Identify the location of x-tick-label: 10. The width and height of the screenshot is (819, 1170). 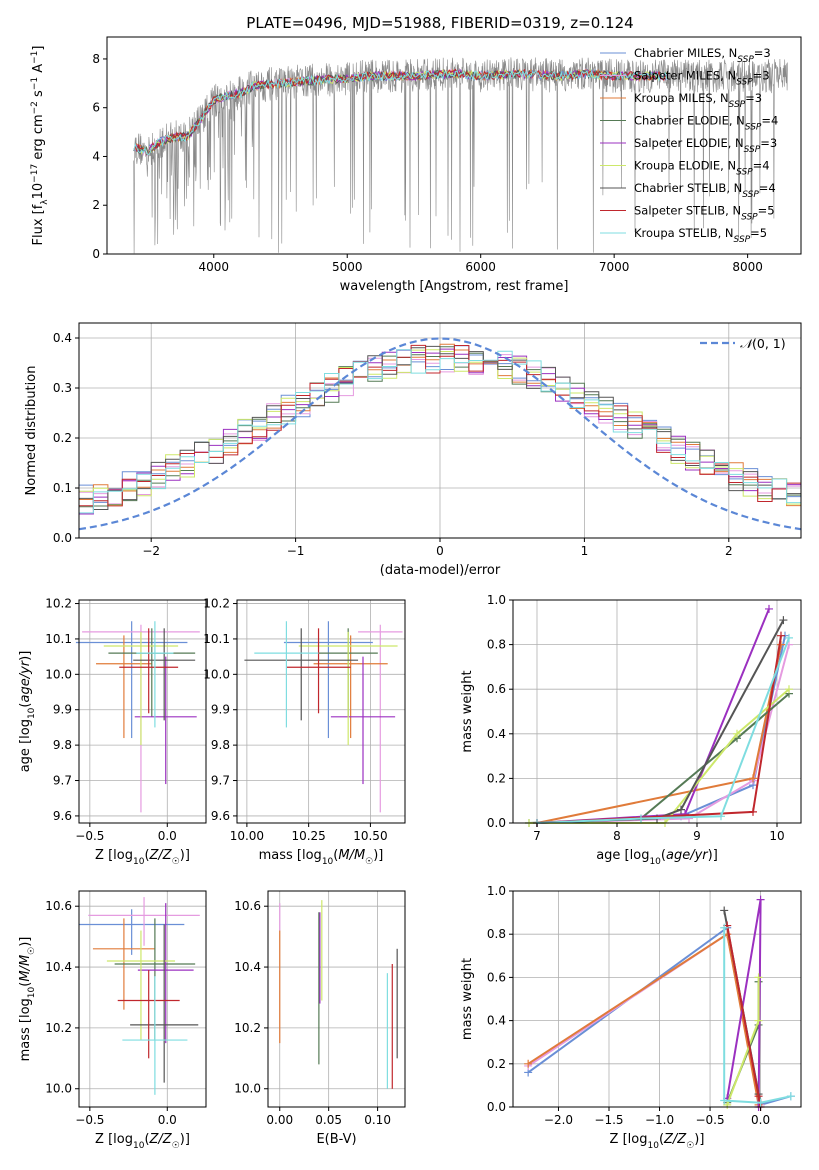
(776, 836).